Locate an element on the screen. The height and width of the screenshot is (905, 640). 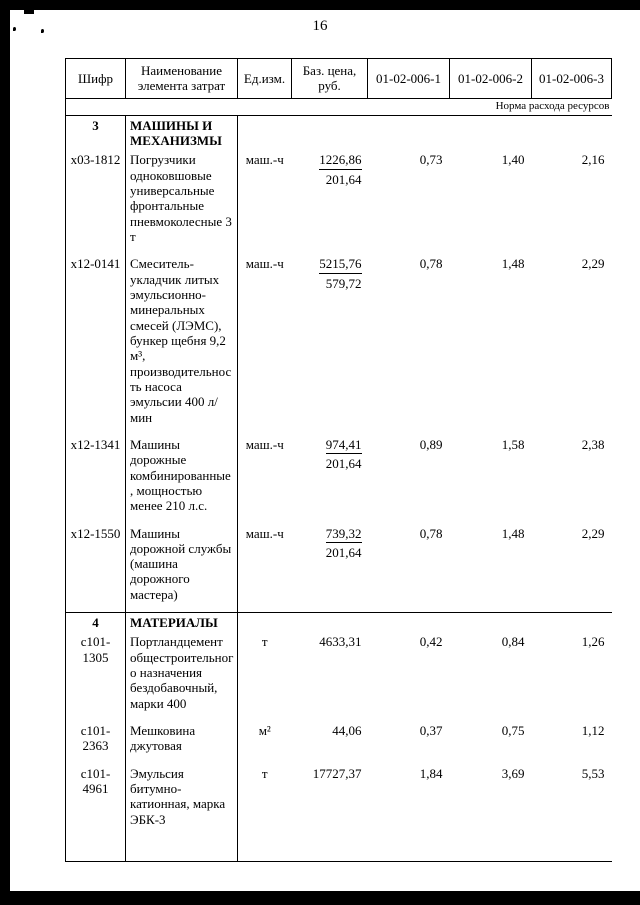
cell-norm-006-3: 2,29 is located at coordinates (593, 533).